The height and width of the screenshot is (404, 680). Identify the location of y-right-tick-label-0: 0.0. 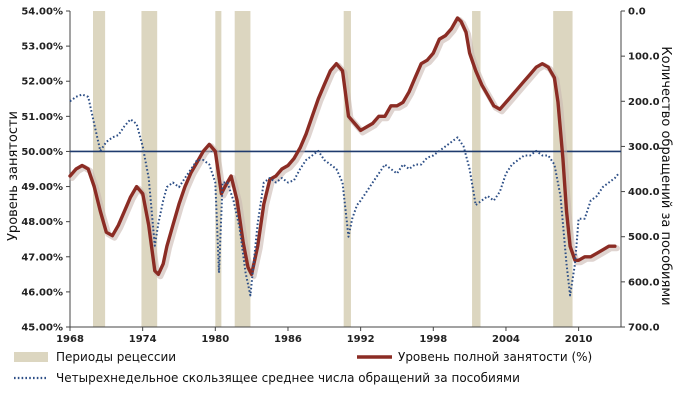
(637, 12).